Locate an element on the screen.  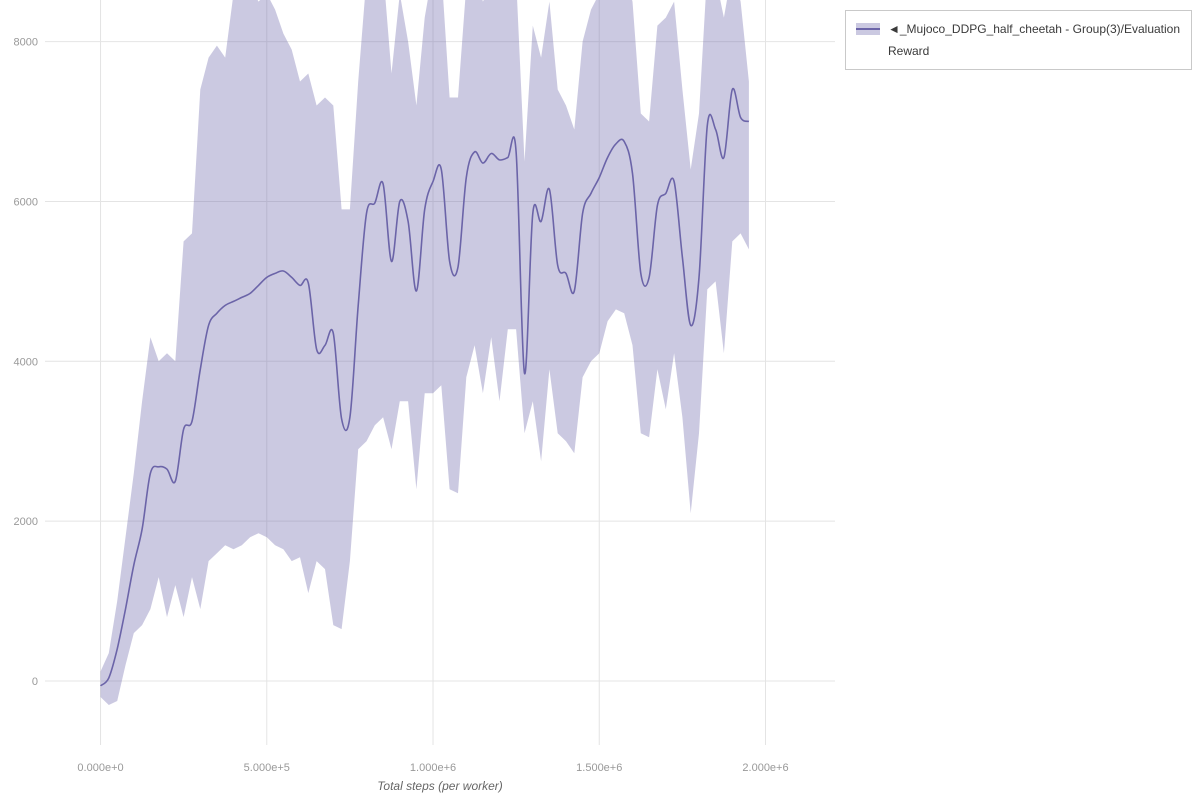
legend-swatch-line is located at coordinates (868, 29).